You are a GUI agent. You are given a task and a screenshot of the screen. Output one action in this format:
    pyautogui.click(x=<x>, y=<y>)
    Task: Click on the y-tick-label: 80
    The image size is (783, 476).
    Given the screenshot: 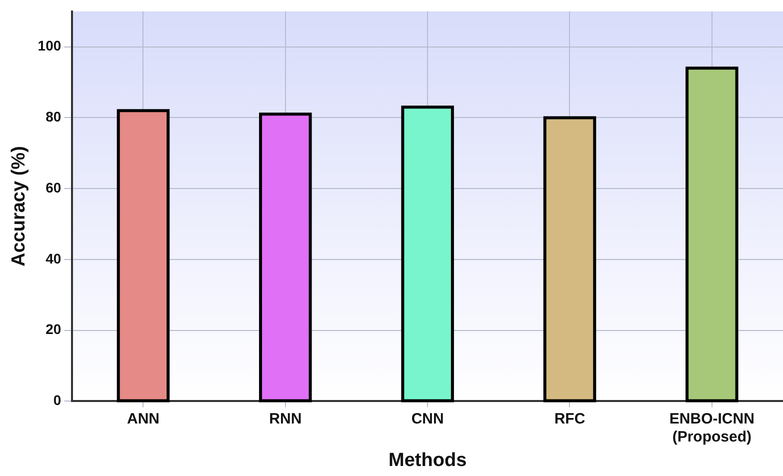 What is the action you would take?
    pyautogui.click(x=54, y=116)
    